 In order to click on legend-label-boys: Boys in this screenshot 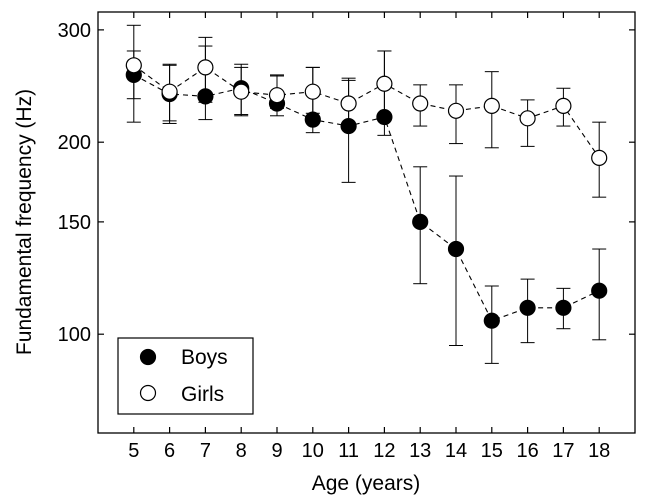, I will do `click(204, 357)`.